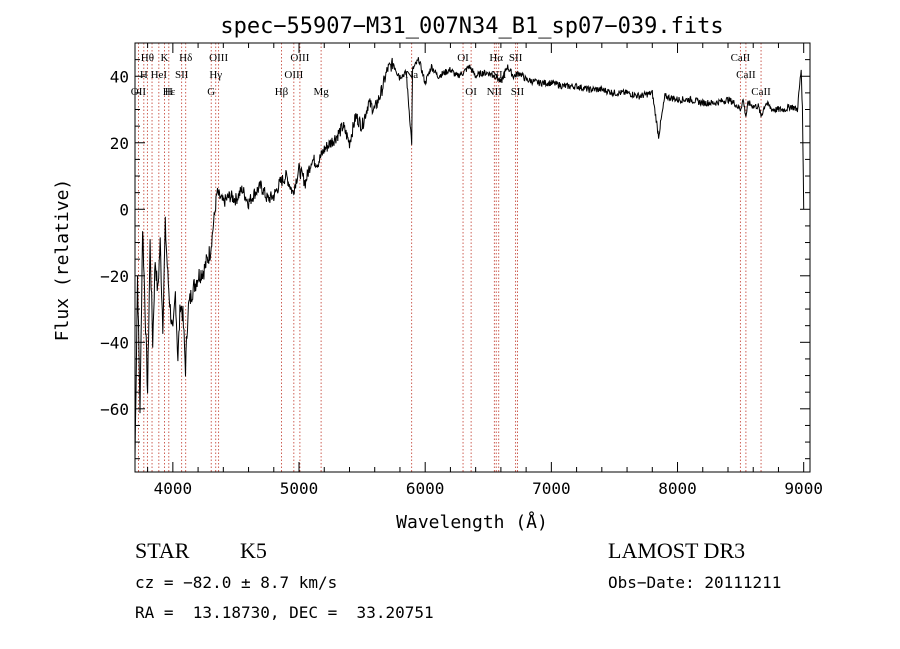 The image size is (900, 649). What do you see at coordinates (284, 612) in the screenshot?
I see `ra-dec: RA = 13.18730, DEC = 33.20751` at bounding box center [284, 612].